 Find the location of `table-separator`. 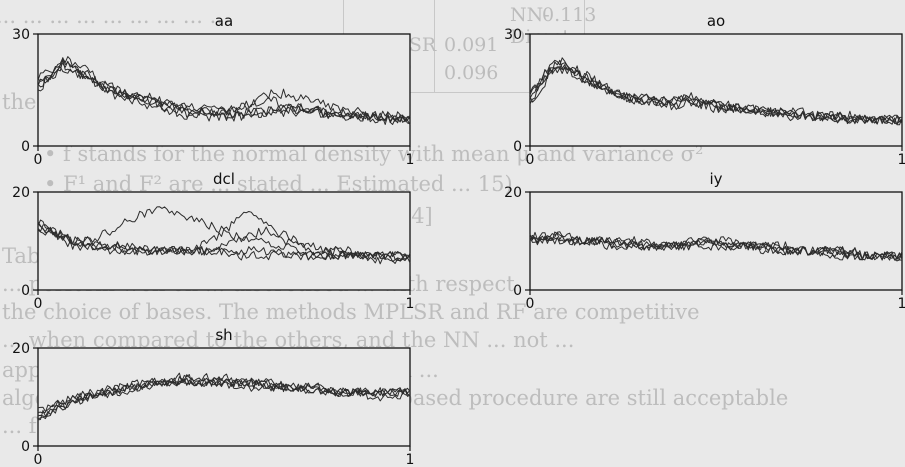

table-separator is located at coordinates (434, 46).